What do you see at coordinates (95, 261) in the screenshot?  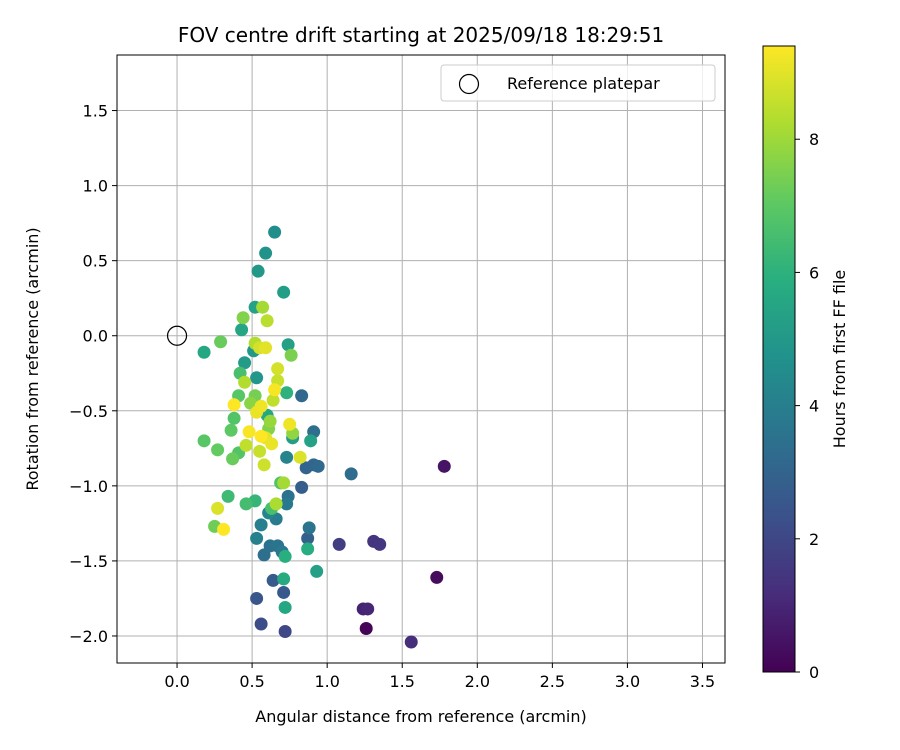 I see `y-tick-label: 0.5` at bounding box center [95, 261].